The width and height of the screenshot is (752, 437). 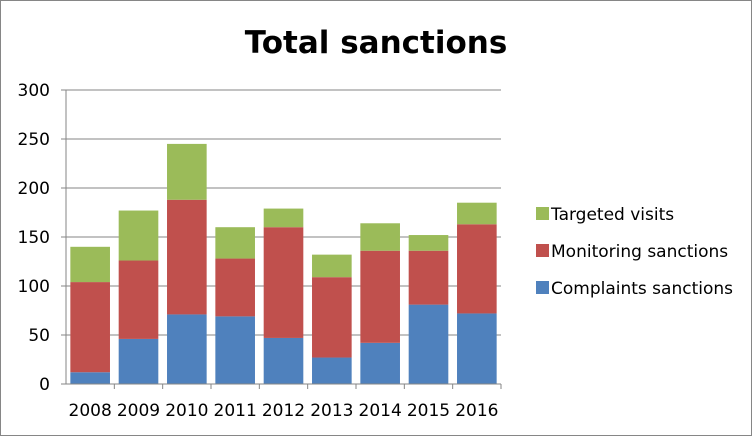 What do you see at coordinates (44, 385) in the screenshot?
I see `y-tick-label: 0` at bounding box center [44, 385].